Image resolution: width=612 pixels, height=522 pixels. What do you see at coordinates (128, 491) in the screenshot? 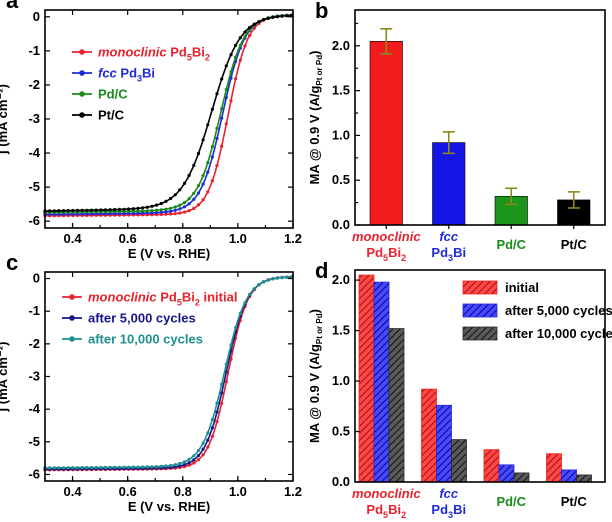
I see `x-tick-label: 0.6` at bounding box center [128, 491].